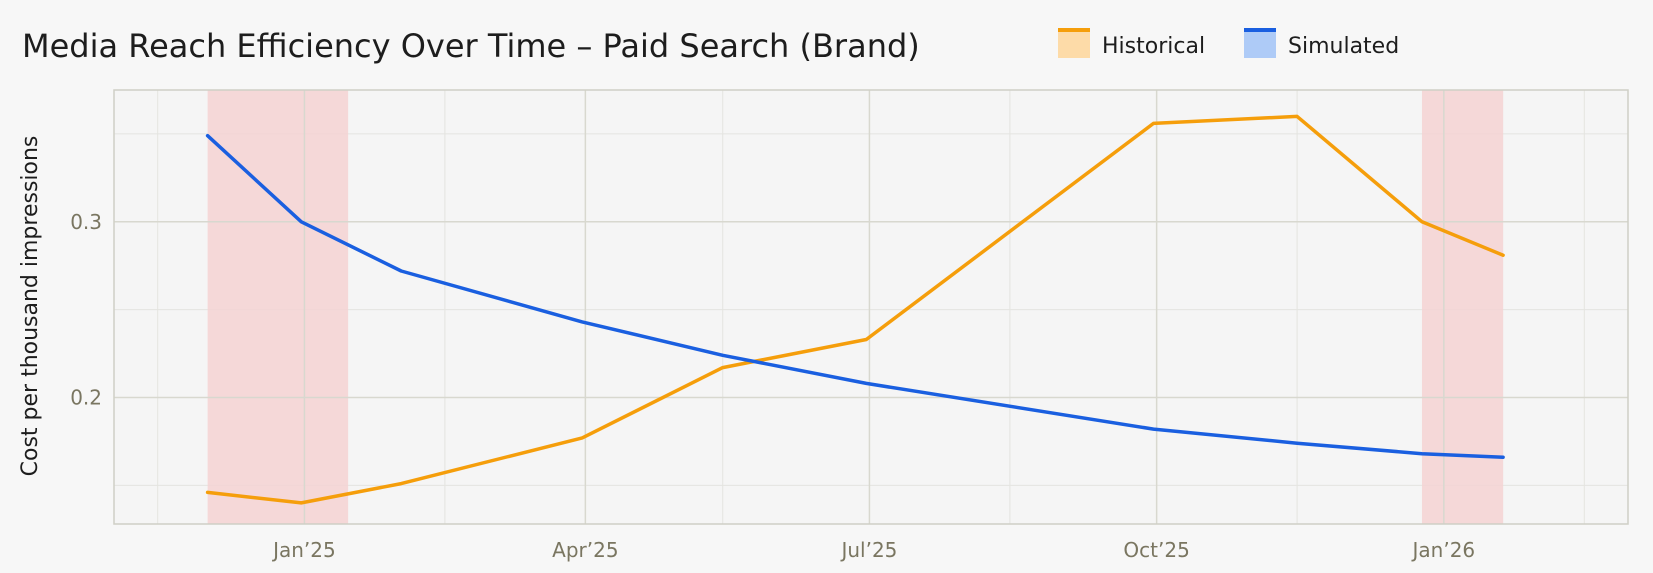  I want to click on x-tick-label: Jan’26, so click(1443, 550).